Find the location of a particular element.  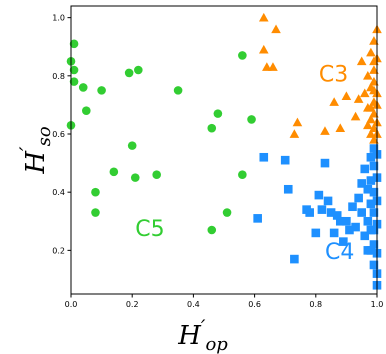

y-axis-title-prime: ′ is located at coordinates (27, 148).